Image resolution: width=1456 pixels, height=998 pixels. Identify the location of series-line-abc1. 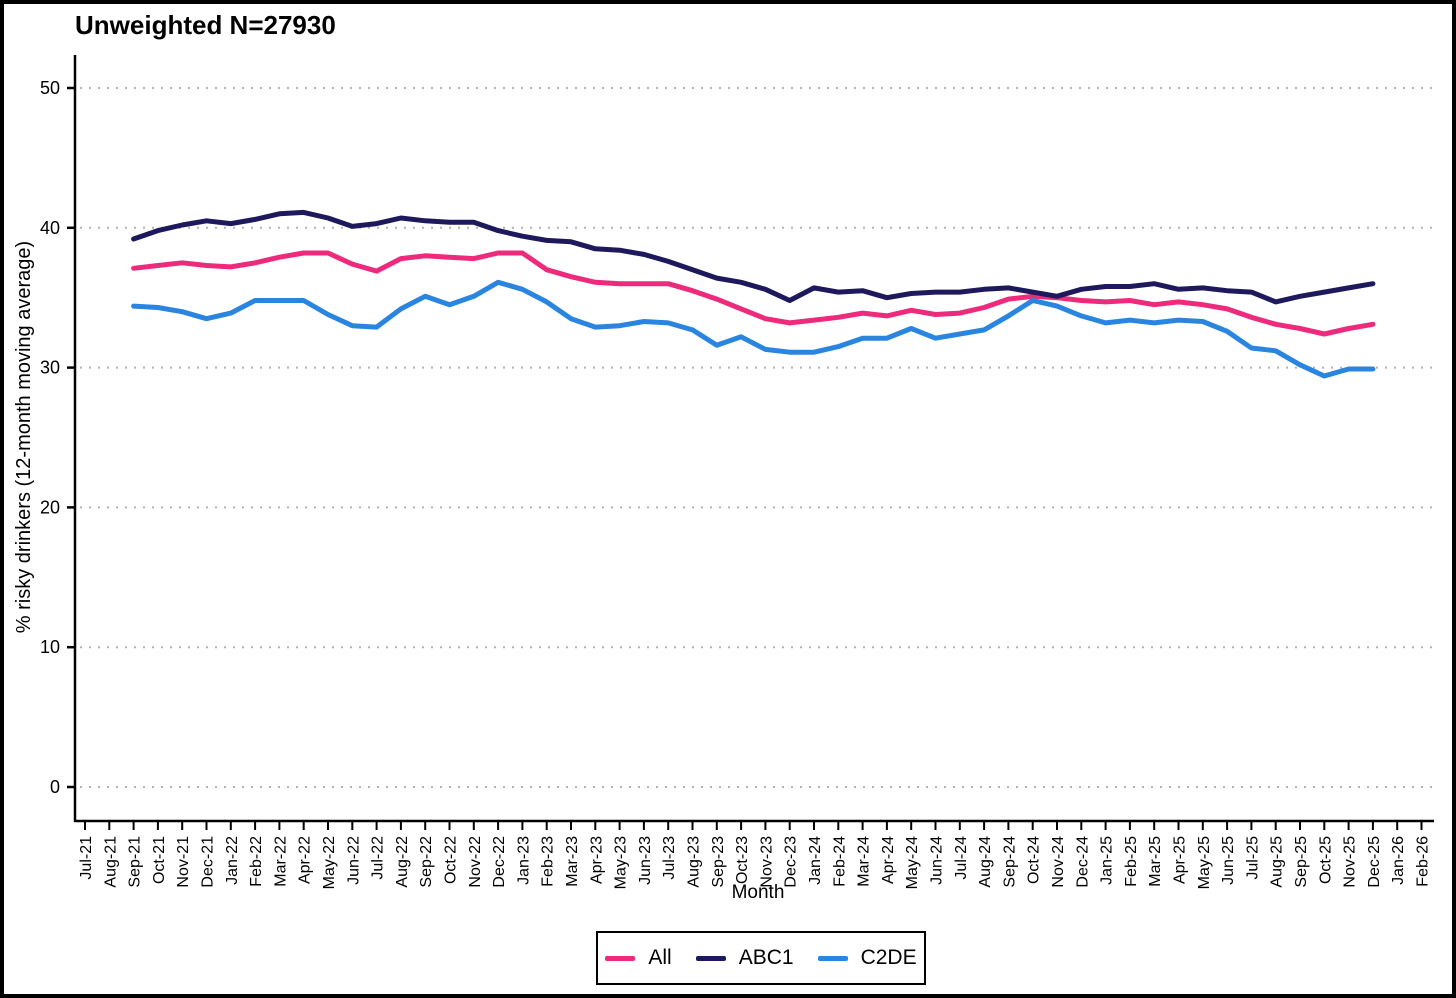
(753, 257).